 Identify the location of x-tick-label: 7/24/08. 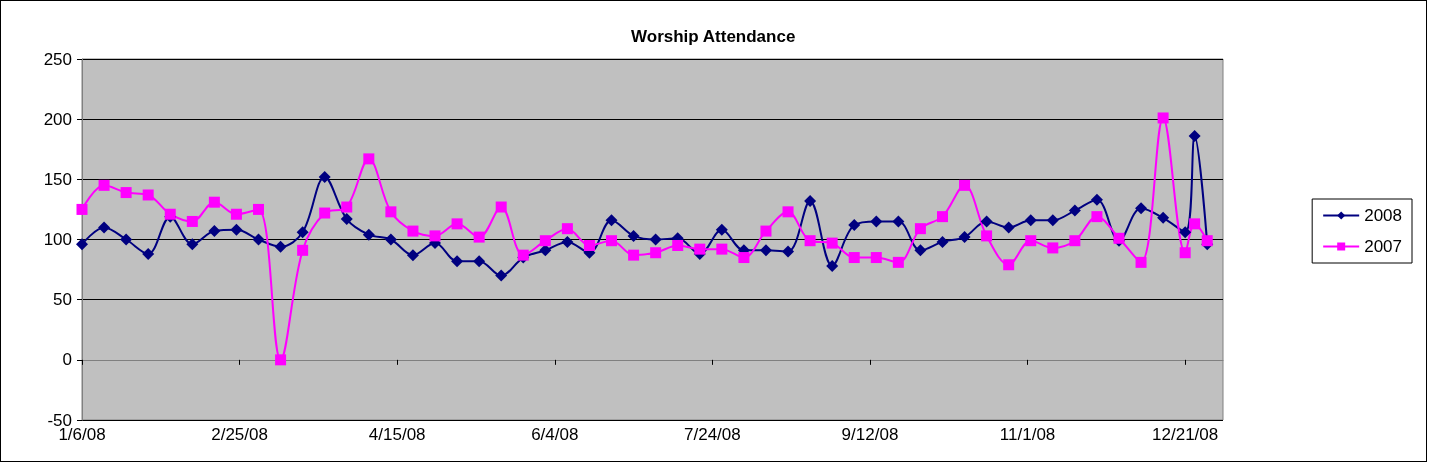
(712, 434).